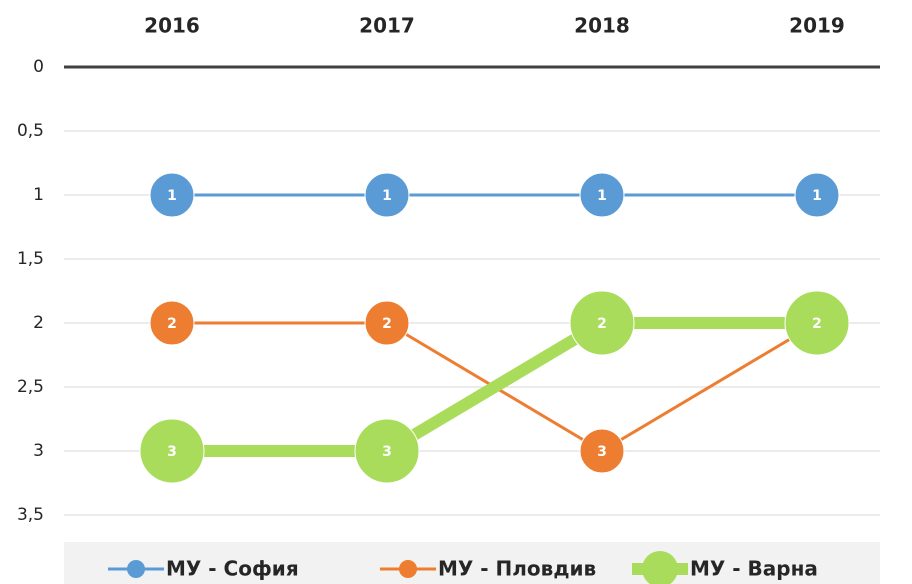  Describe the element at coordinates (232, 569) in the screenshot. I see `legend-label: МУ - София` at that location.